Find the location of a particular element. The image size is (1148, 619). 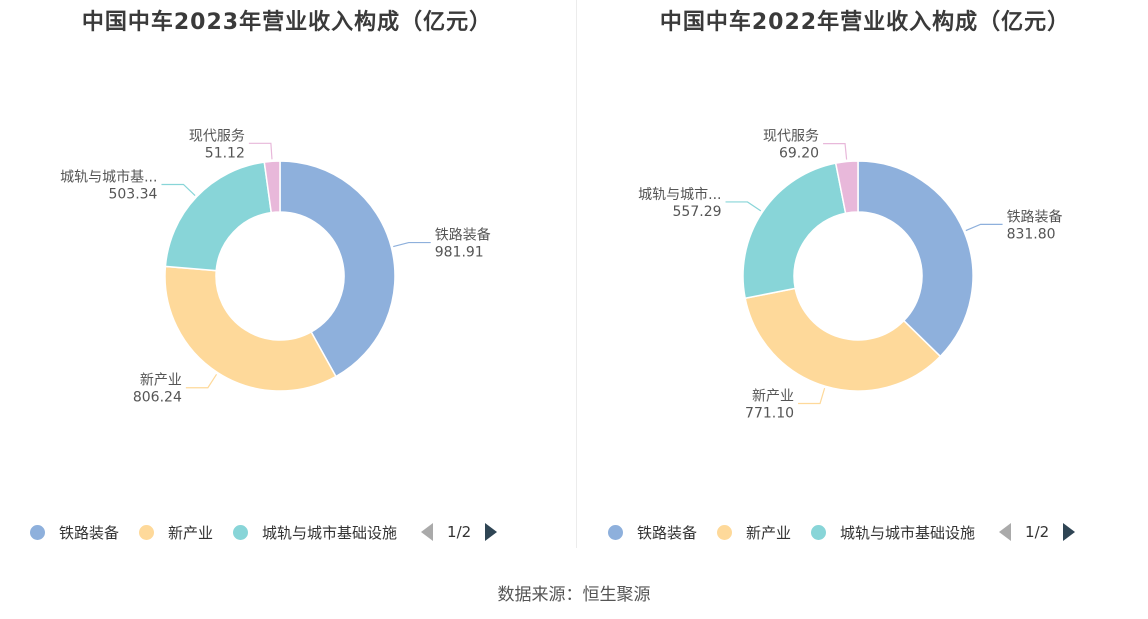

slice-value-label: 503.34 is located at coordinates (132, 195).